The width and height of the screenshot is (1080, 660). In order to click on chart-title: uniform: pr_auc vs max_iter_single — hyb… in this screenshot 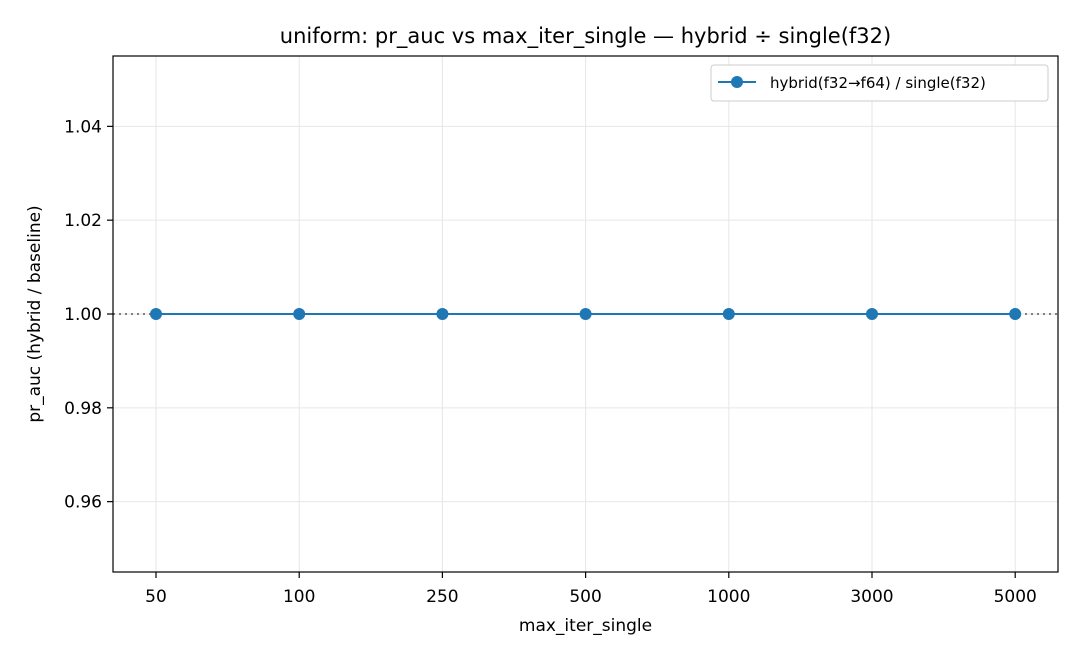, I will do `click(585, 36)`.